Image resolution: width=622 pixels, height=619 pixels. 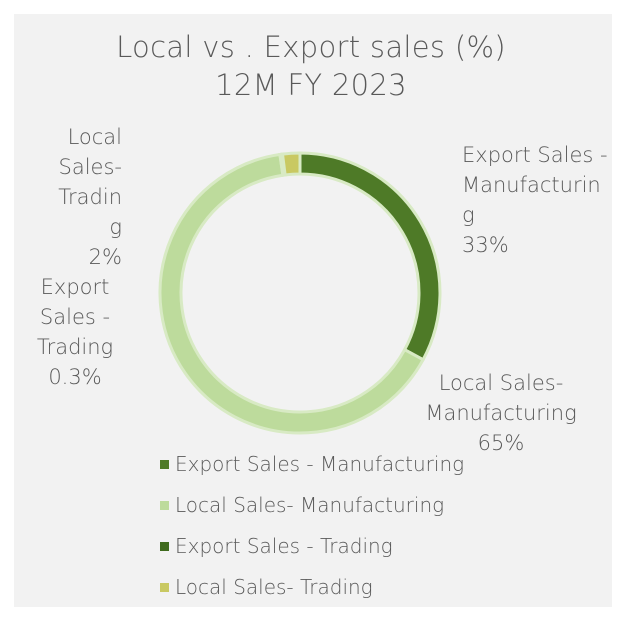 I want to click on data-label: Export Sales - Manufacturing 33%, so click(x=535, y=200).